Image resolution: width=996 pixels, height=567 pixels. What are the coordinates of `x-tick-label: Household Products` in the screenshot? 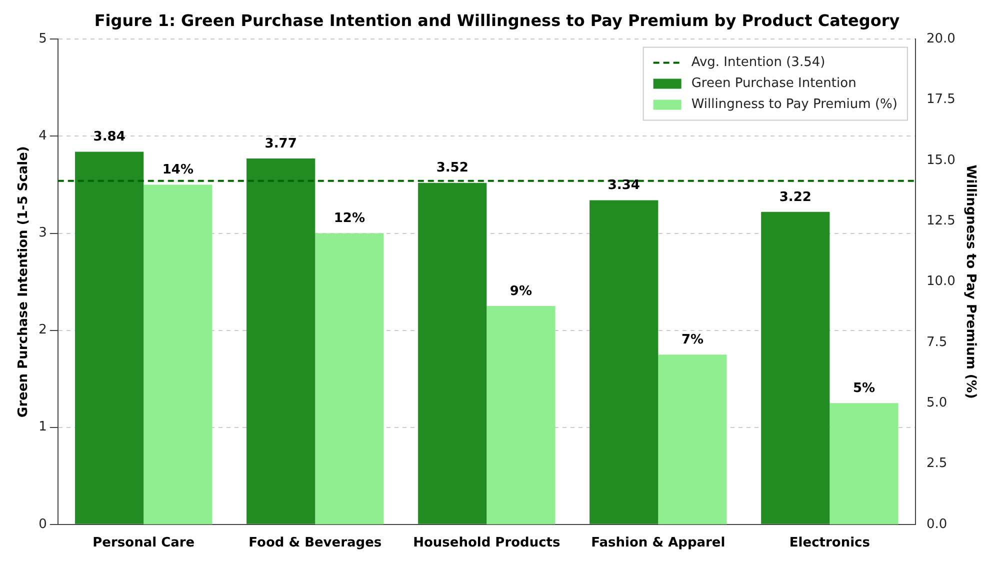 It's located at (487, 543).